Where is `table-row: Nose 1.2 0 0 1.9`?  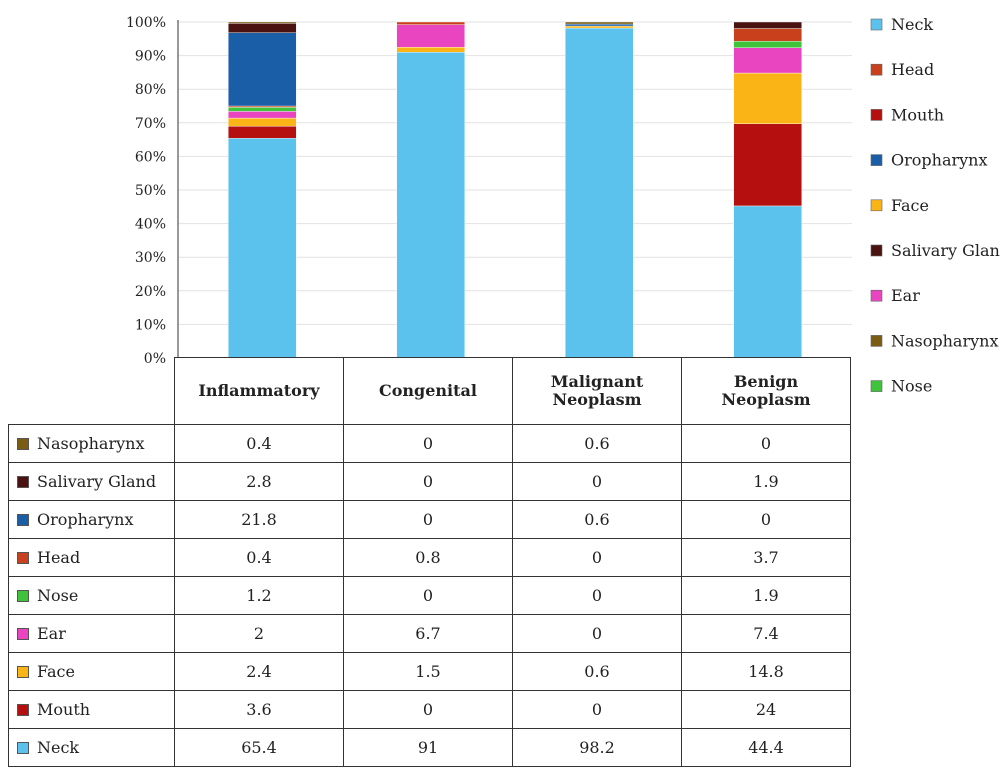
table-row: Nose 1.2 0 0 1.9 is located at coordinates (429, 595).